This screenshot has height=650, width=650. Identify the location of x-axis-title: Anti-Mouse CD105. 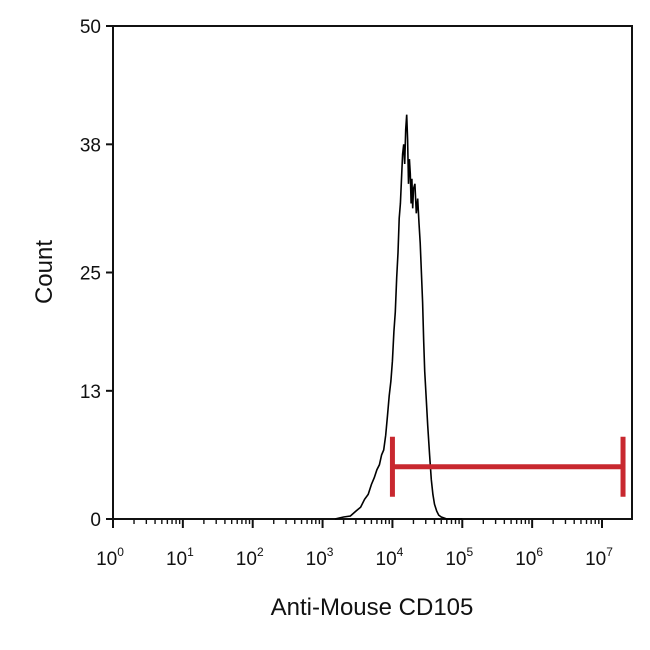
(372, 607).